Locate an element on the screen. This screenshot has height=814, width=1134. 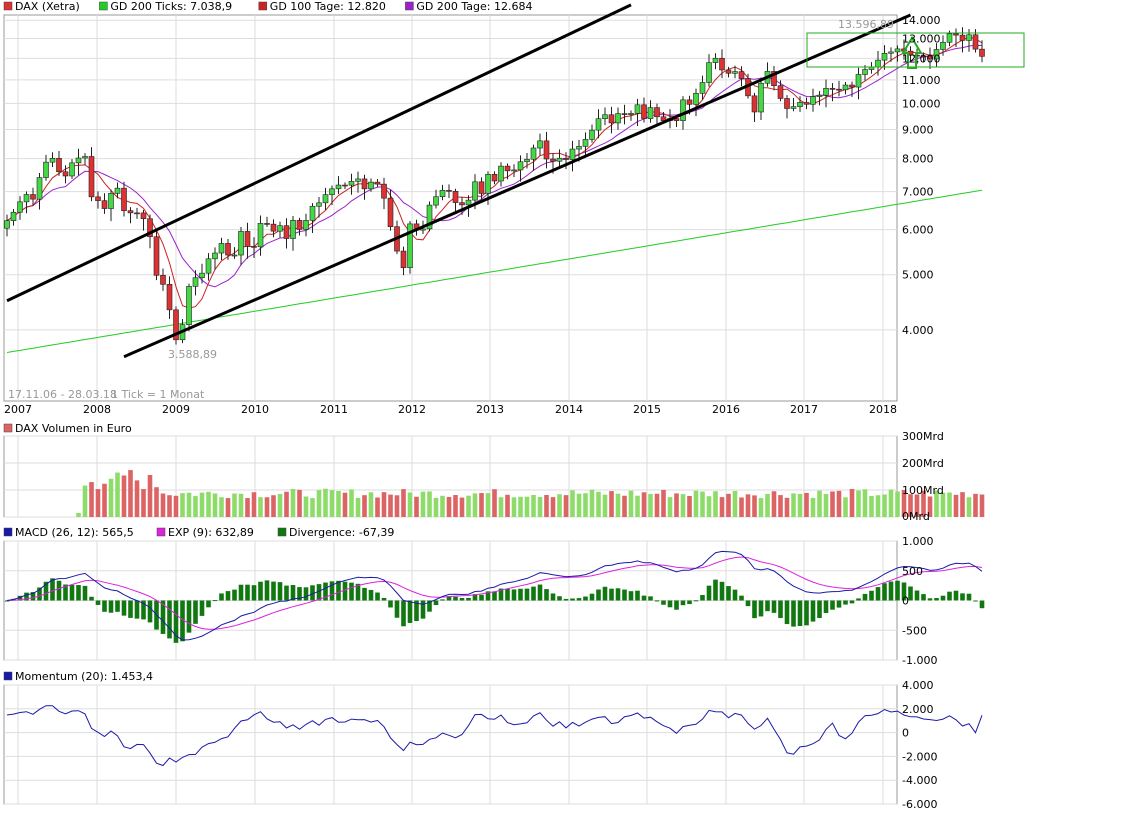
x-tick-label: 2015 is located at coordinates (647, 409).